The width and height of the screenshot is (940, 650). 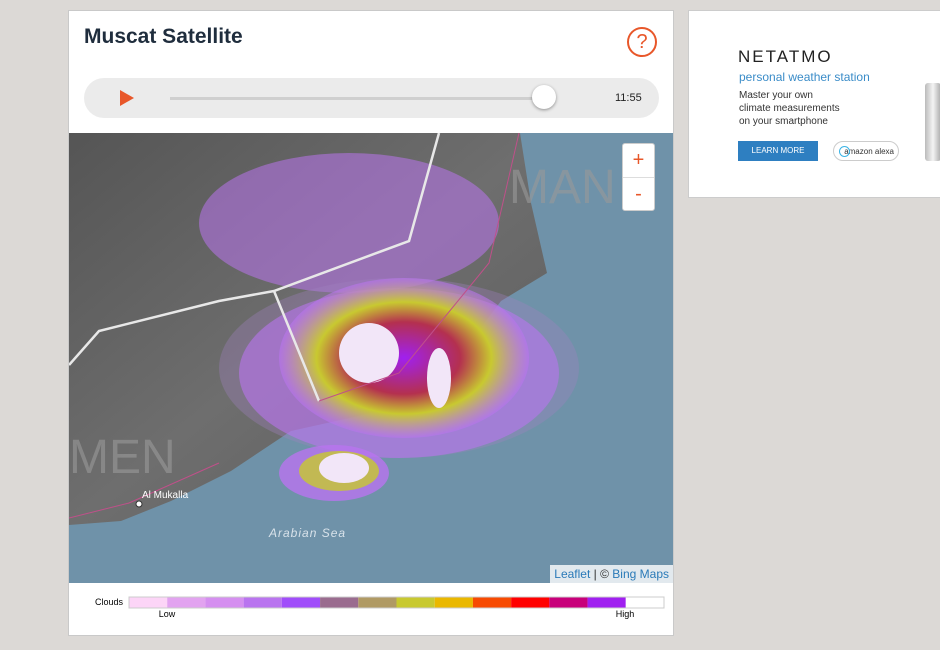 I want to click on ad-line: on your smartphone, so click(x=783, y=121).